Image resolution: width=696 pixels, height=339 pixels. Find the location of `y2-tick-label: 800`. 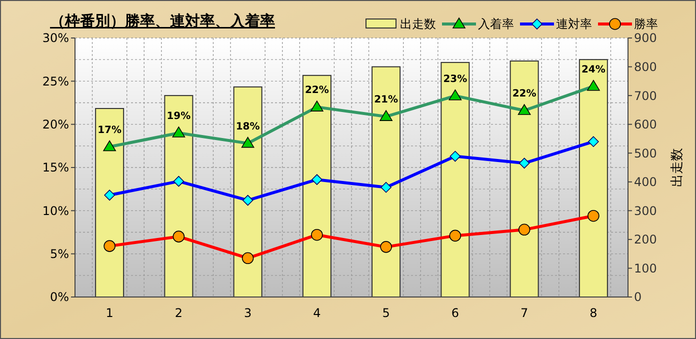

y2-tick-label: 800 is located at coordinates (645, 67).